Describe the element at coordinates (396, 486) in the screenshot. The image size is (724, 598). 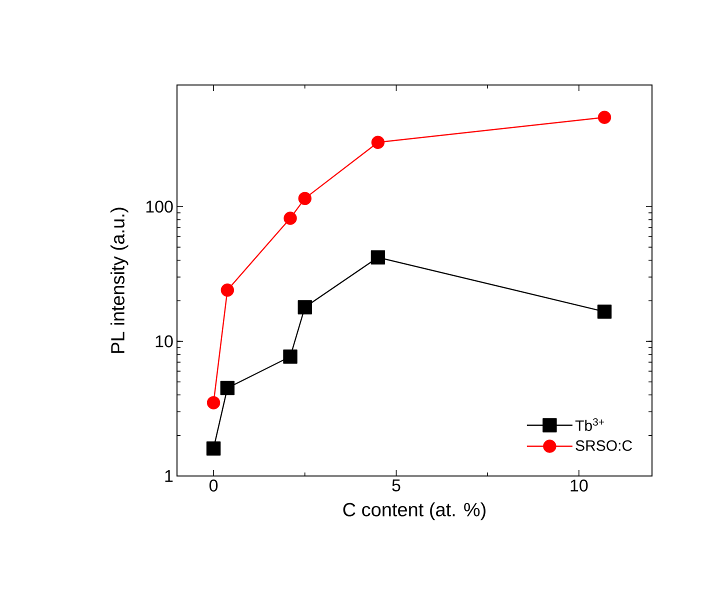
I see `x-tick-label: 5` at that location.